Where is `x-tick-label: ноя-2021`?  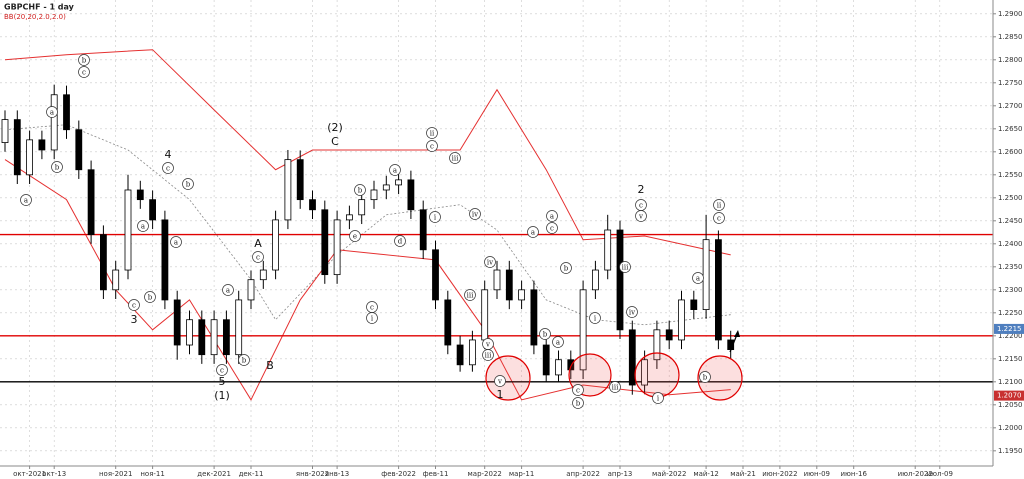
x-tick-label: ноя-2021 is located at coordinates (115, 474).